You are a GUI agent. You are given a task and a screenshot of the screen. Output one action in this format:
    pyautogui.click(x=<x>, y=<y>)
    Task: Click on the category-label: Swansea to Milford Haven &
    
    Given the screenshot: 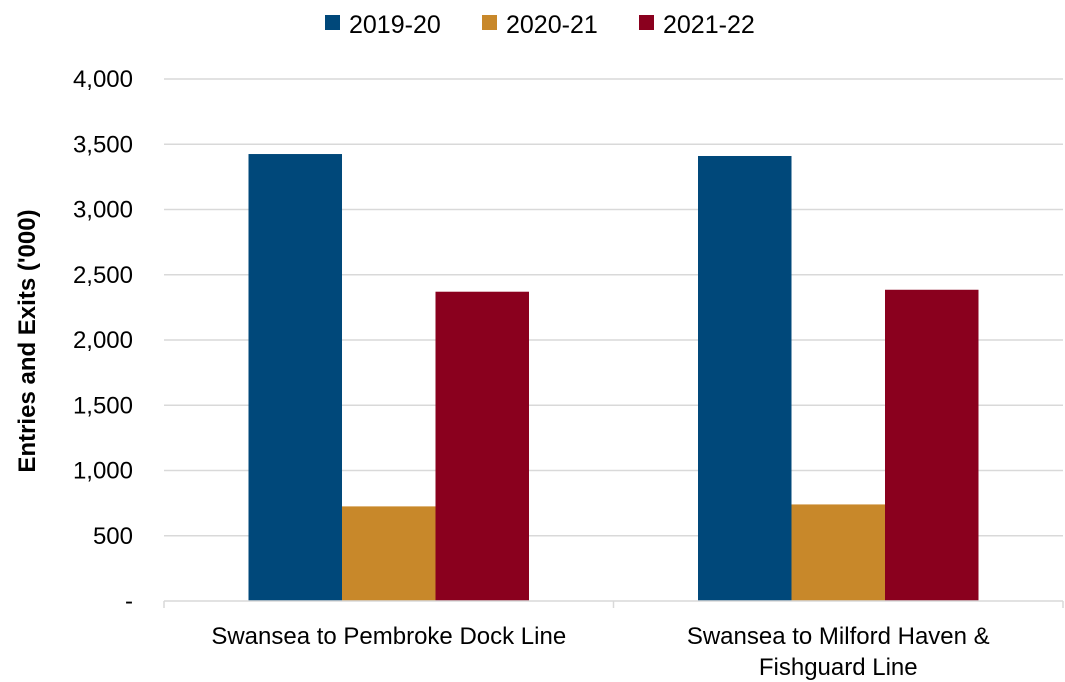 What is the action you would take?
    pyautogui.click(x=838, y=636)
    